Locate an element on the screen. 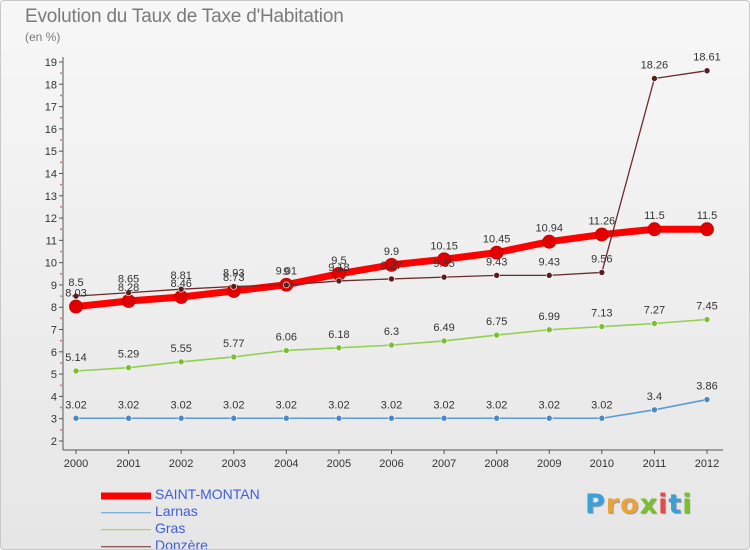  logo-letter: o is located at coordinates (630, 504).